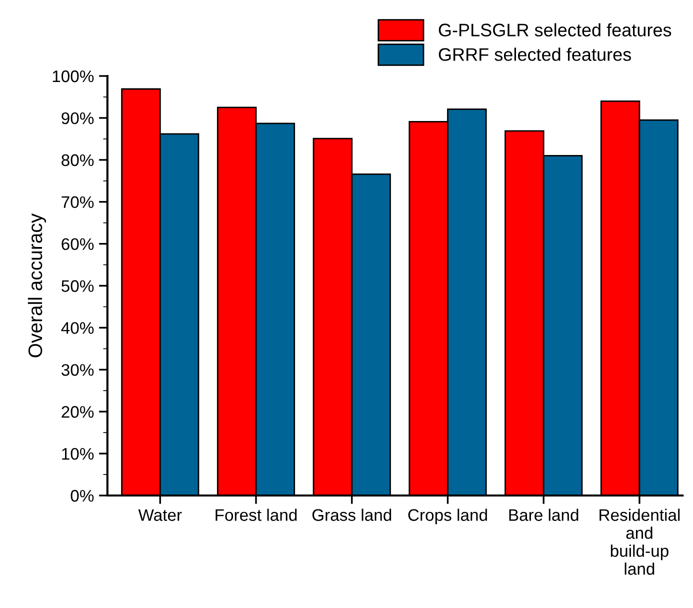  I want to click on legend-label: GRRF selected features, so click(534, 54).